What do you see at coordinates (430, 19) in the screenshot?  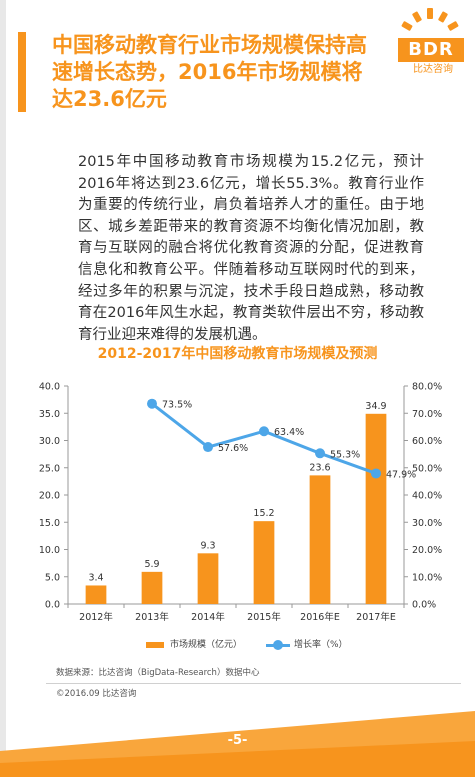 I see `bdr-logo-icon` at bounding box center [430, 19].